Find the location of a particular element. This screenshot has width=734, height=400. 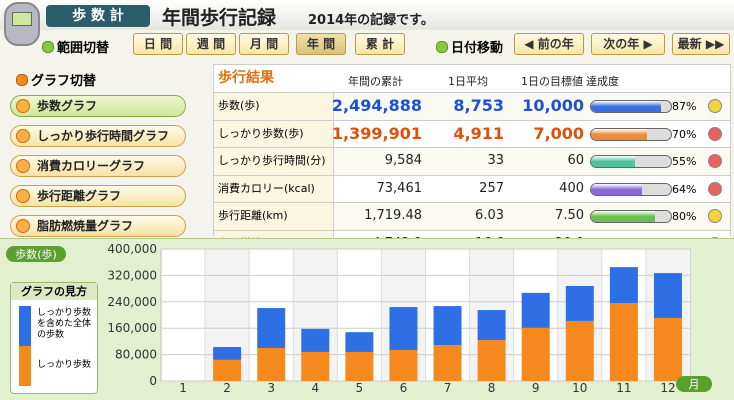

y-axis-label: 歩数(歩) is located at coordinates (36, 254).